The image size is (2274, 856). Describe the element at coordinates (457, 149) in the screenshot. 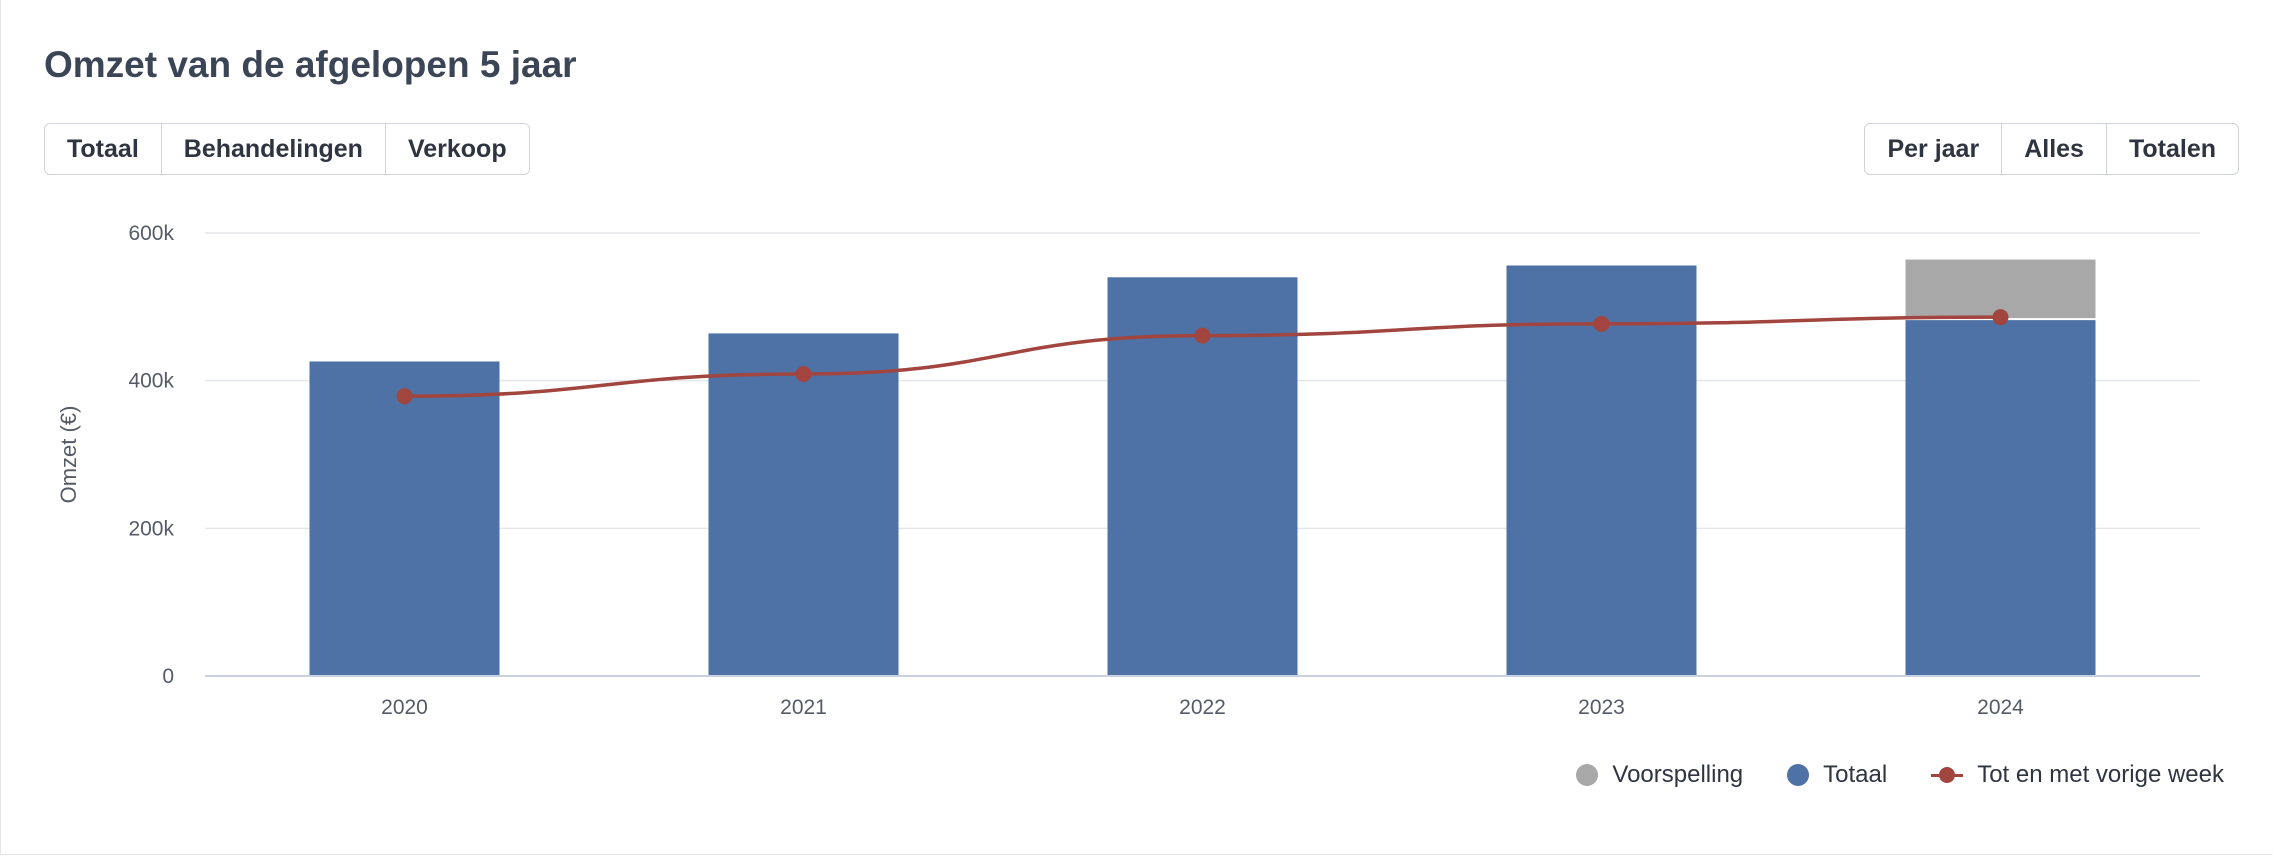

I see `verkoop-button: Verkoop` at that location.